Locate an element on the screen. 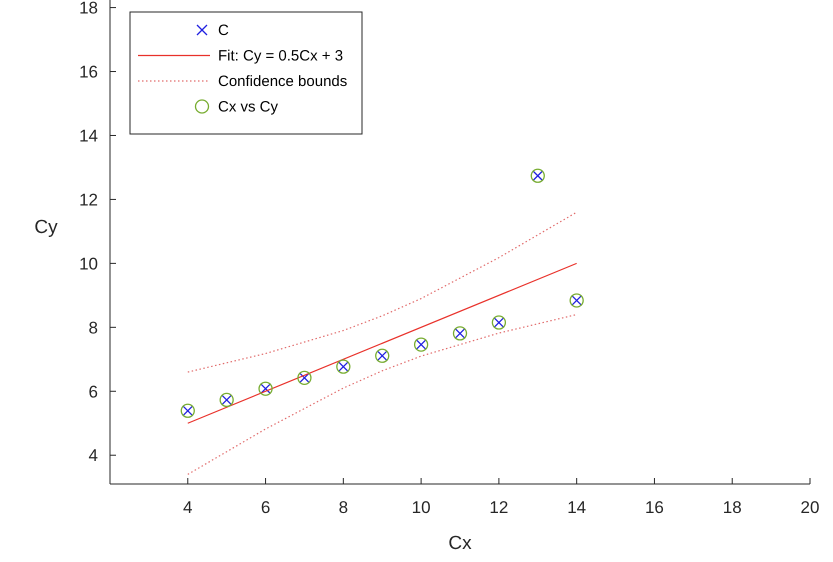 Image resolution: width=833 pixels, height=562 pixels. y-tick-label: 8 is located at coordinates (93, 328).